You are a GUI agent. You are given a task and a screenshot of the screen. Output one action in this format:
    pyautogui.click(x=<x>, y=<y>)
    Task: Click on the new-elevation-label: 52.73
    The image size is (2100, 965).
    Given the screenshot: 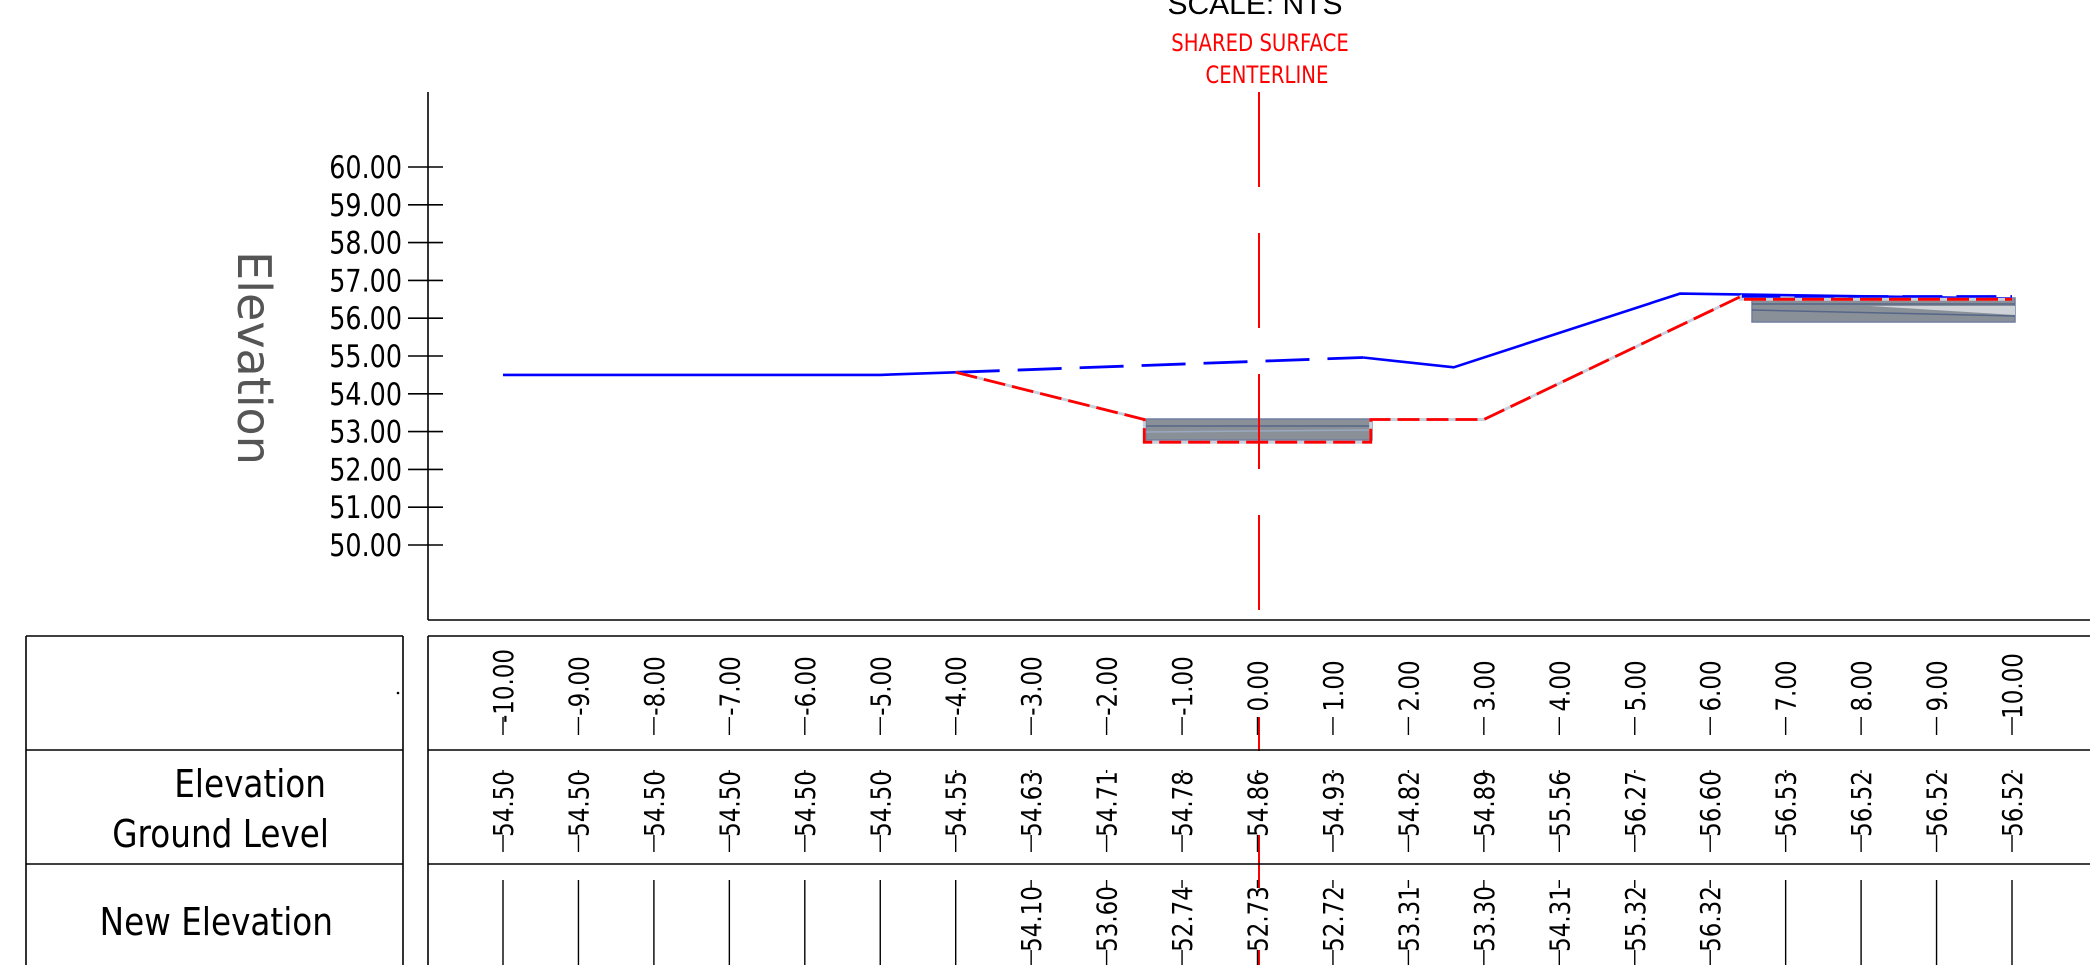 What is the action you would take?
    pyautogui.click(x=1258, y=919)
    